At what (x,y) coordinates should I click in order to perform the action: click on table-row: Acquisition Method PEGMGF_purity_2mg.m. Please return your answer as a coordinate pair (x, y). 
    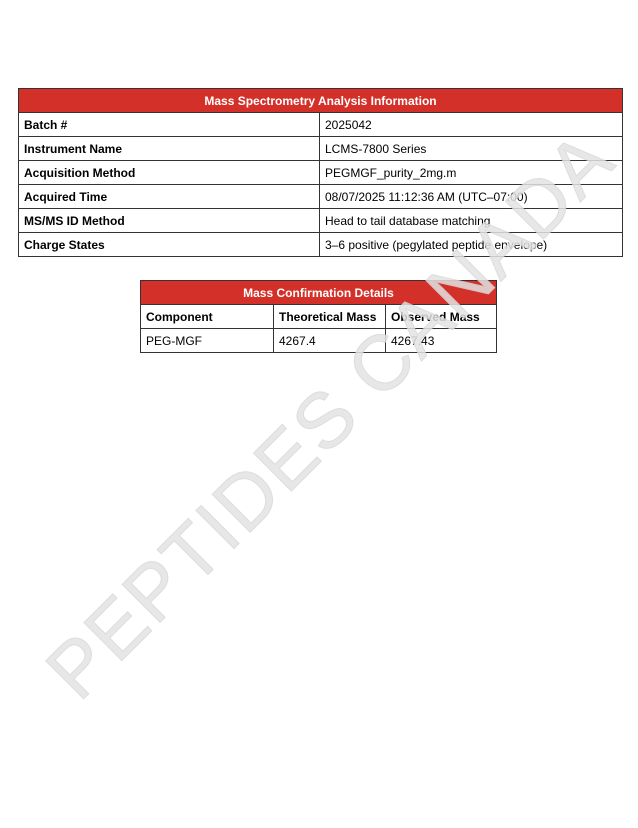
    Looking at the image, I should click on (320, 172).